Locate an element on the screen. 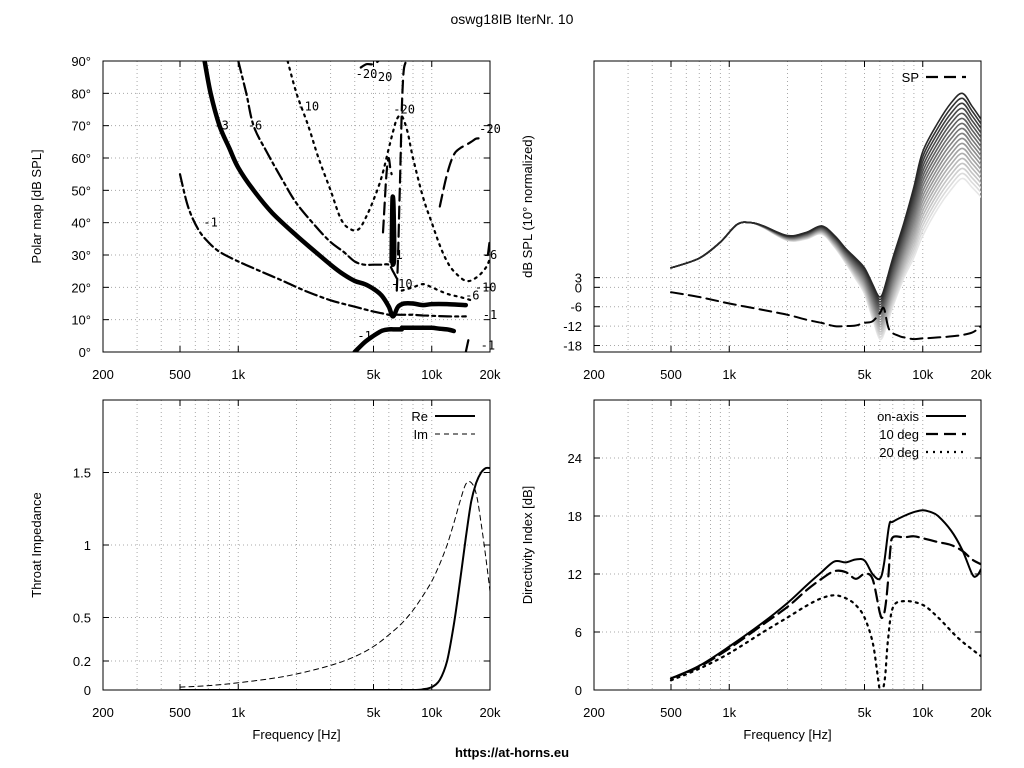 The width and height of the screenshot is (1024, 768). y-axis-label: Throat Impedance is located at coordinates (36, 545).